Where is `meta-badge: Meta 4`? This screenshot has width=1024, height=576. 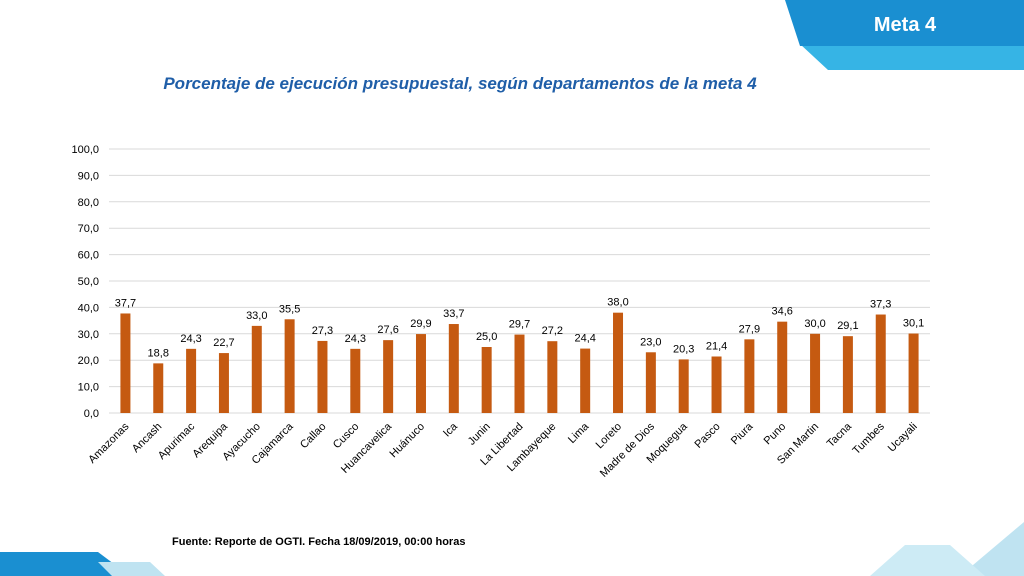
meta-badge: Meta 4 is located at coordinates (905, 25).